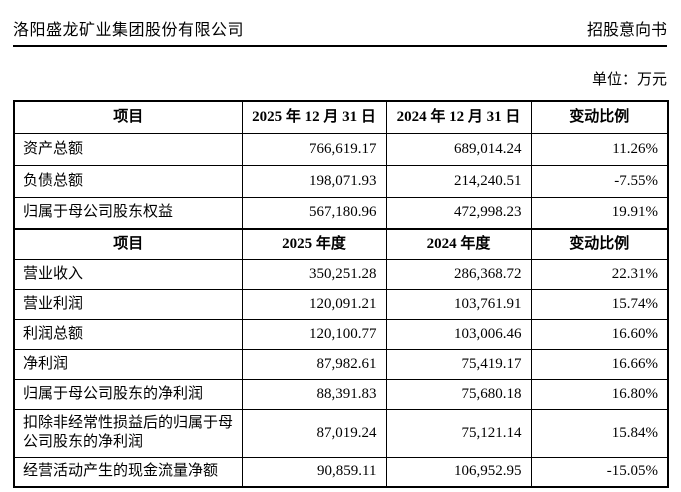 The height and width of the screenshot is (492, 681). Describe the element at coordinates (599, 394) in the screenshot. I see `change-ratio: 16.80%` at that location.